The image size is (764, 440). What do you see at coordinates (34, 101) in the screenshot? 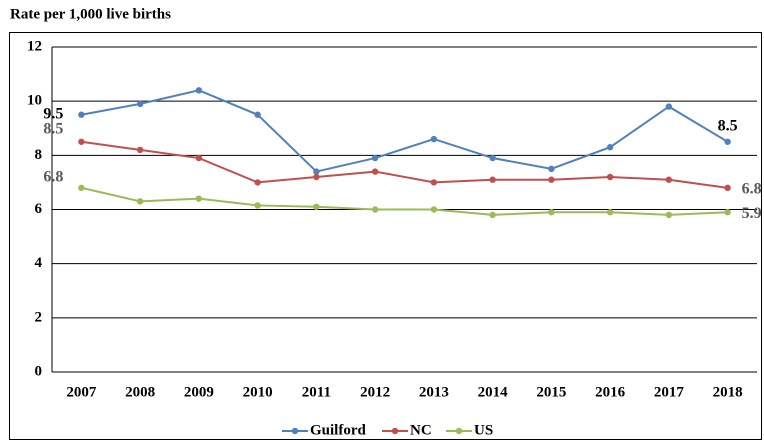
I see `y-tick-label: 10` at bounding box center [34, 101].